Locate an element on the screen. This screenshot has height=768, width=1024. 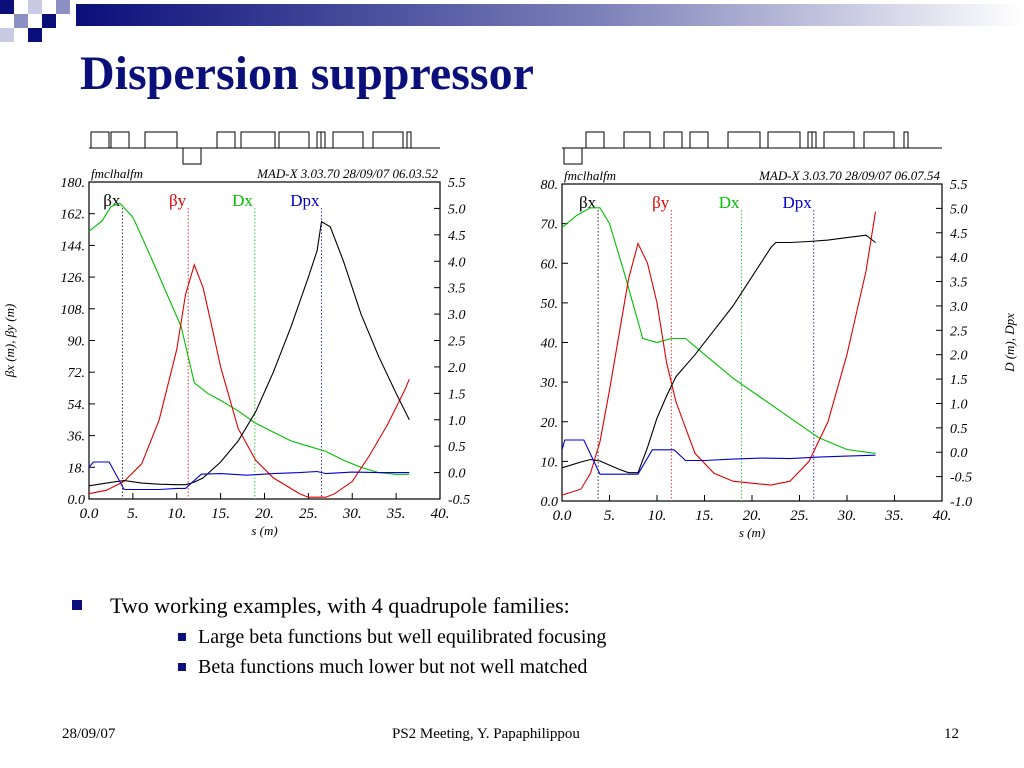
y-left-tick-label: 180. is located at coordinates (73, 183).